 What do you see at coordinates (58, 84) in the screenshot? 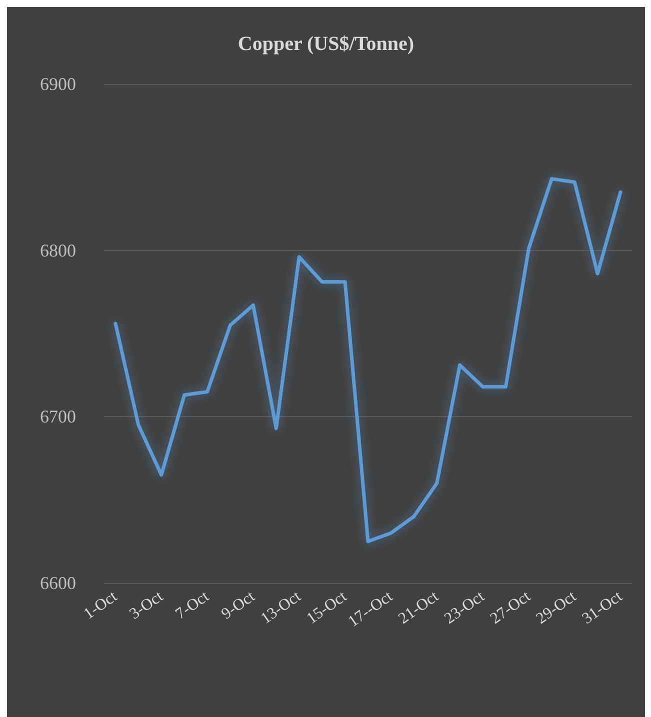
I see `y-tick-label: 6900` at bounding box center [58, 84].